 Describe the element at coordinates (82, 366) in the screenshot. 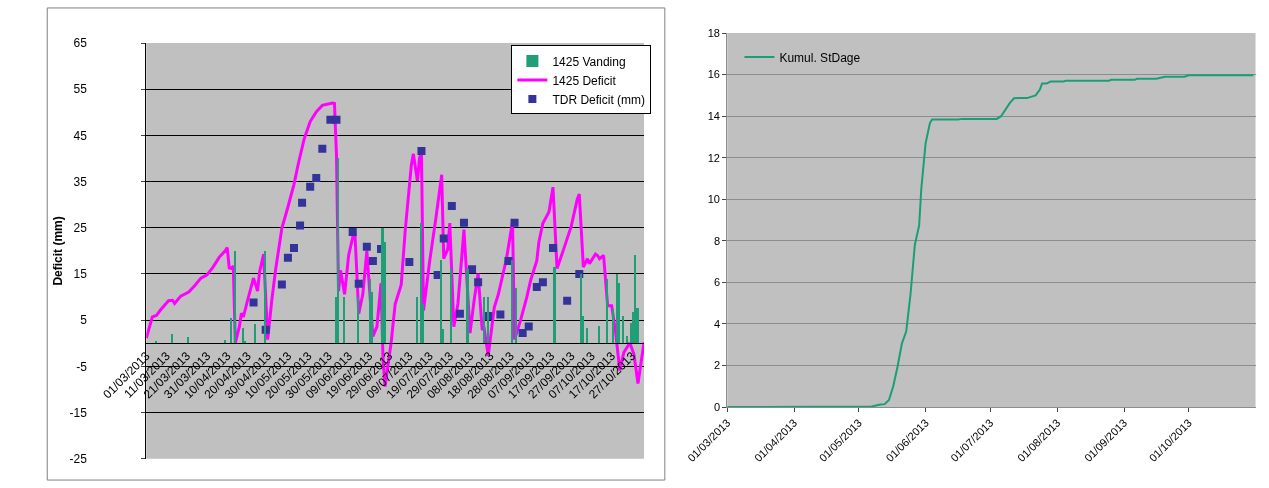

I see `y-tick-label: -5` at that location.